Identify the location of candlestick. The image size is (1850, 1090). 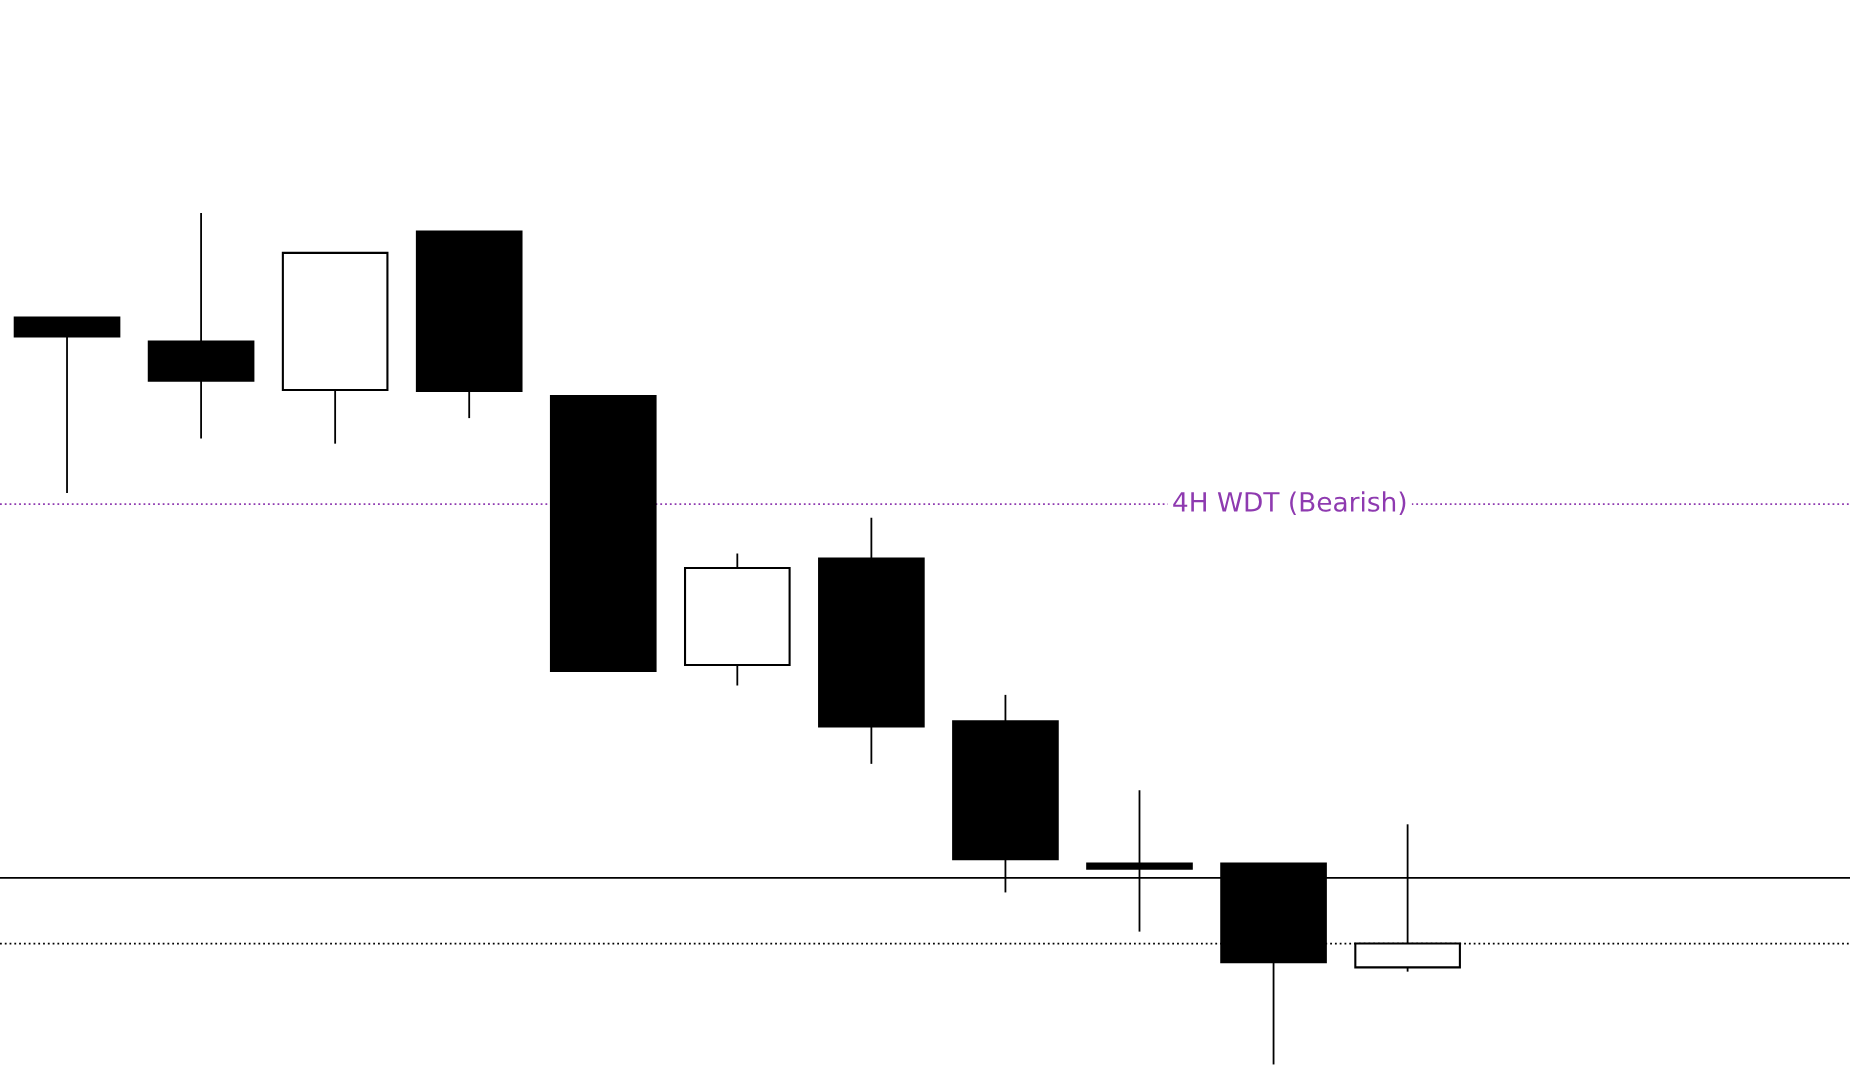
(67, 405).